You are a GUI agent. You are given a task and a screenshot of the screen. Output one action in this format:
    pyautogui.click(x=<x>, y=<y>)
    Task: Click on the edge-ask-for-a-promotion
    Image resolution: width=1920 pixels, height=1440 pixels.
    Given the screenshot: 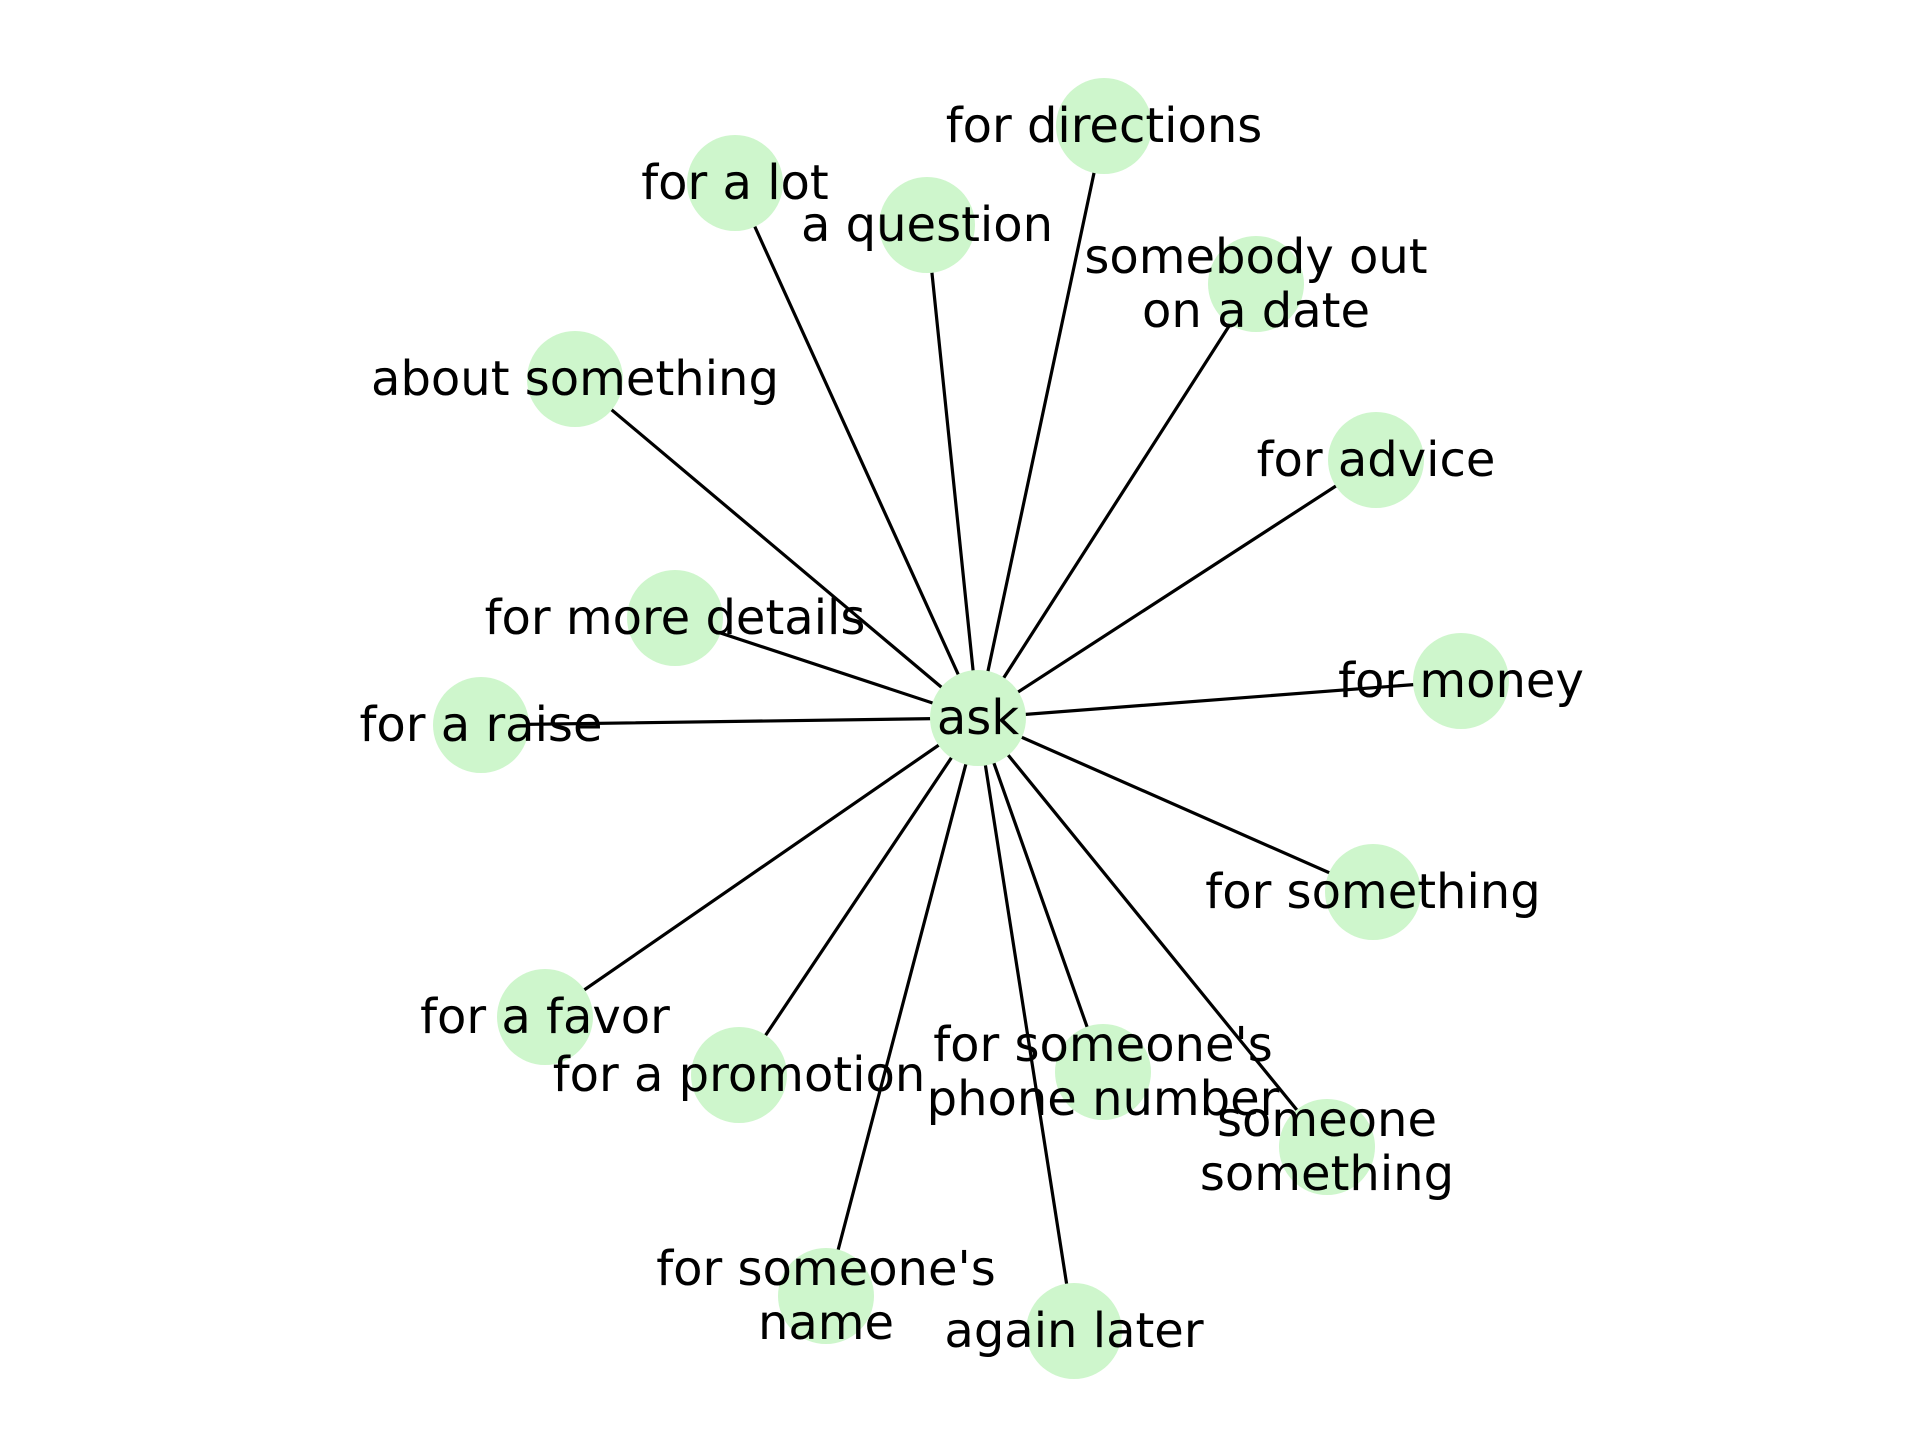 What is the action you would take?
    pyautogui.click(x=858, y=896)
    